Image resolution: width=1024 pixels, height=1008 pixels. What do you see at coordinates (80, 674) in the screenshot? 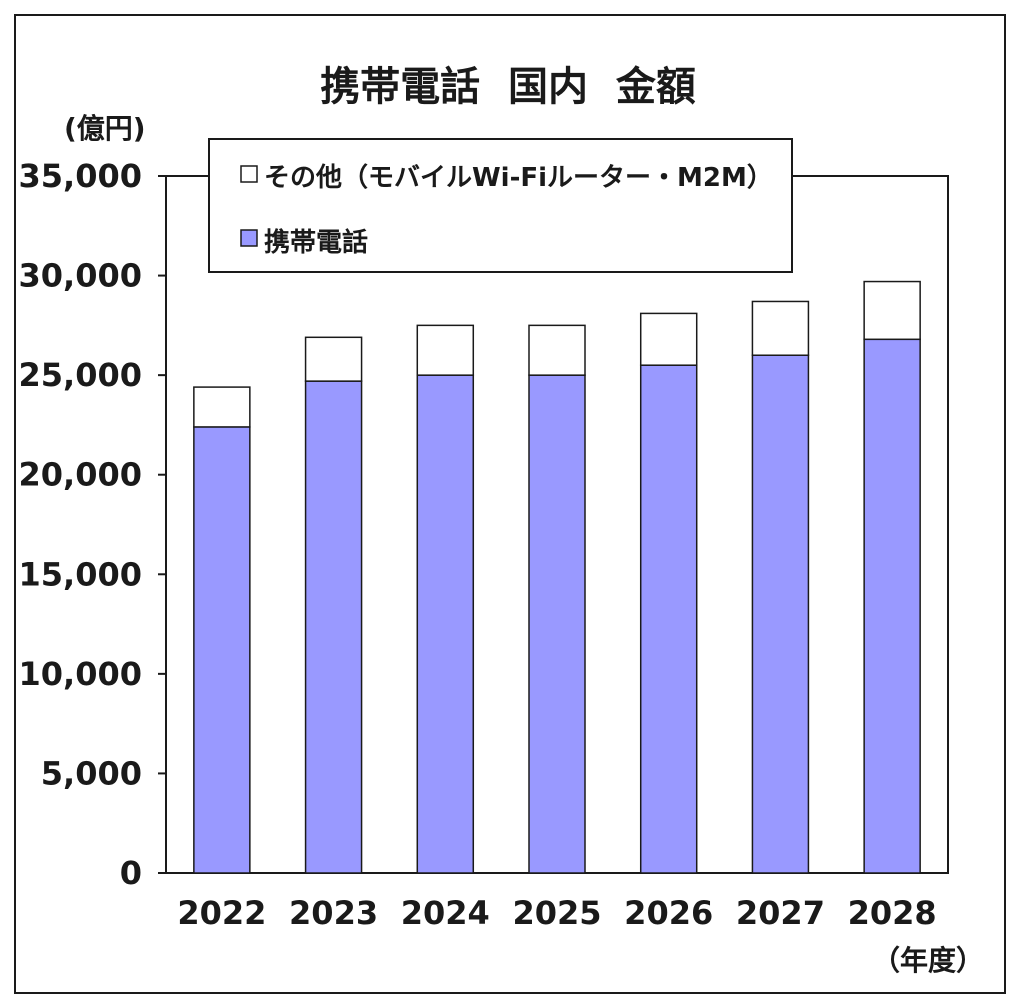
I see `y-tick-label: 10,000` at bounding box center [80, 674].